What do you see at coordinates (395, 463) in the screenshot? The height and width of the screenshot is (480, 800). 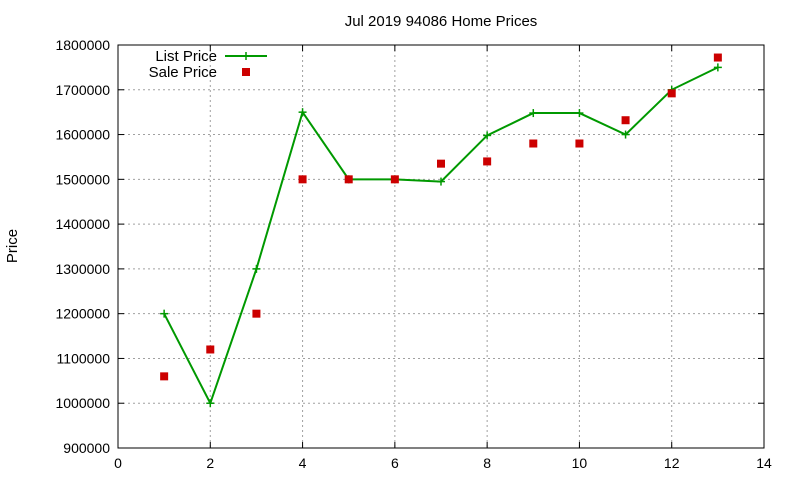 I see `x-tick-label: 6` at bounding box center [395, 463].